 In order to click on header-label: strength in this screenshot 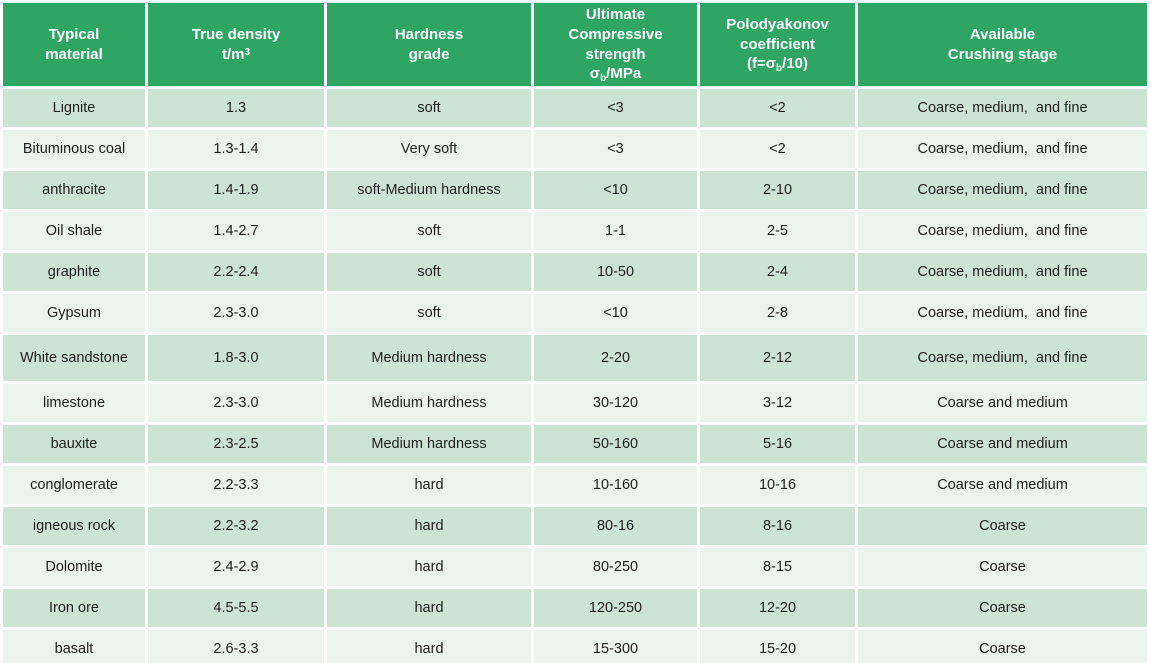, I will do `click(615, 54)`.